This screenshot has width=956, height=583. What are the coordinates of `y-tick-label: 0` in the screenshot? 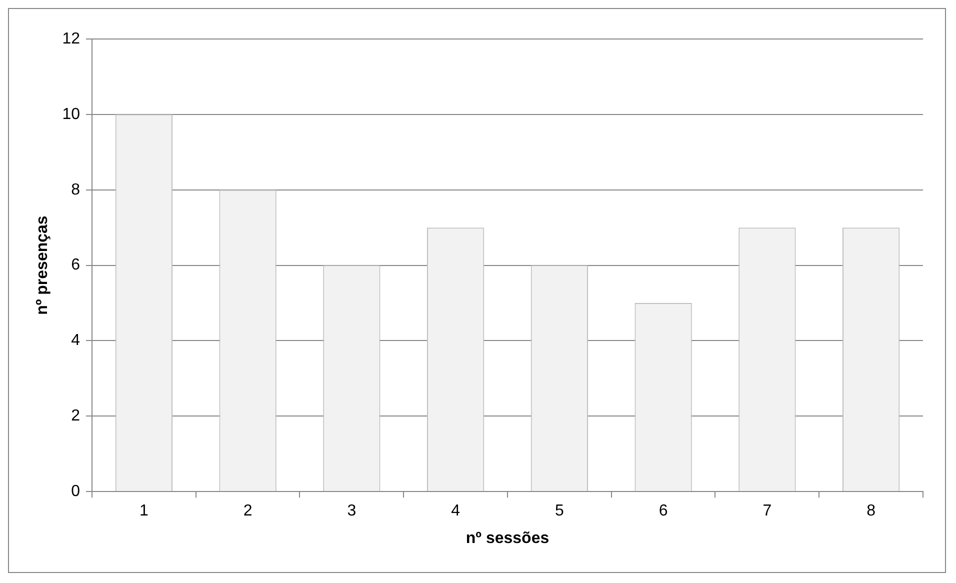 It's located at (75, 491).